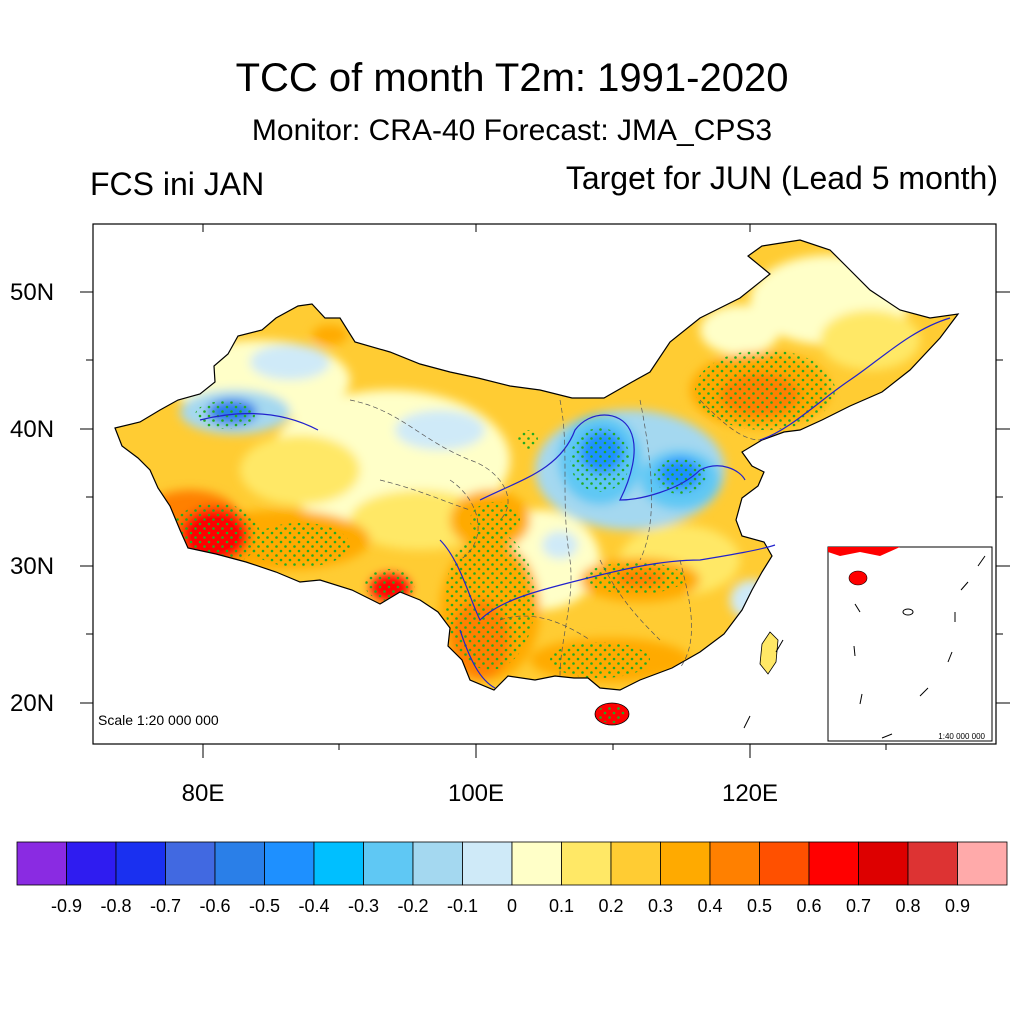 This screenshot has height=1024, width=1024. What do you see at coordinates (512, 130) in the screenshot?
I see `chart-subtitle: Monitor: CRA-40 Forecast: JMA_CPS3` at bounding box center [512, 130].